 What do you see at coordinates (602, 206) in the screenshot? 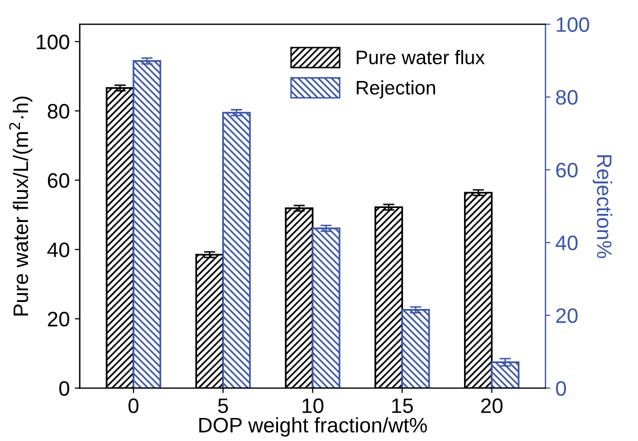
I see `y2-axis-title: Rejection%` at bounding box center [602, 206].